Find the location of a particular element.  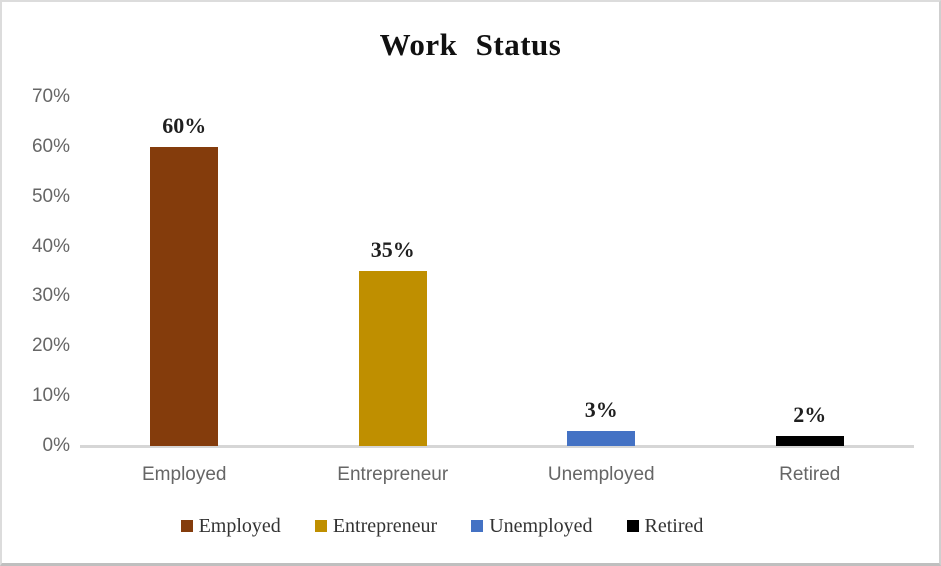

legend-label: Unemployed is located at coordinates (541, 526).